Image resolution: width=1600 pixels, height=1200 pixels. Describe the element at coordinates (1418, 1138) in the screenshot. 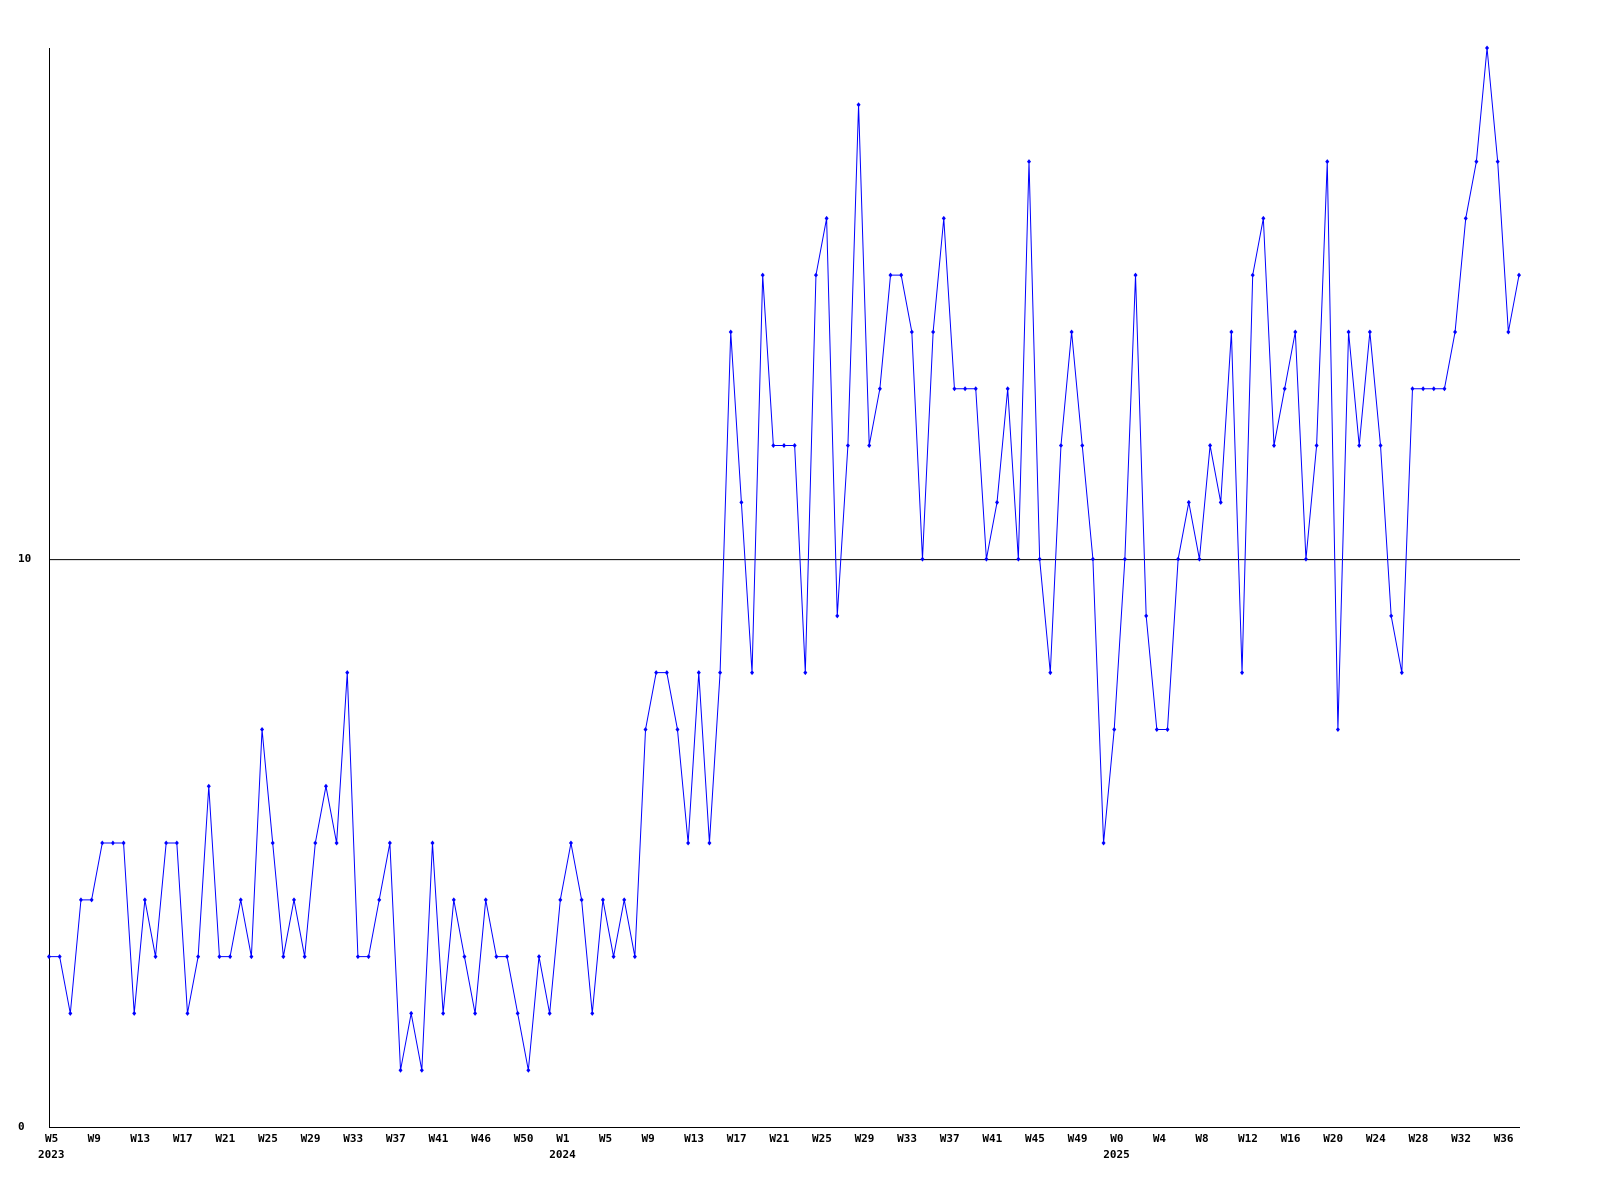

I see `x-tick-label: W28` at that location.